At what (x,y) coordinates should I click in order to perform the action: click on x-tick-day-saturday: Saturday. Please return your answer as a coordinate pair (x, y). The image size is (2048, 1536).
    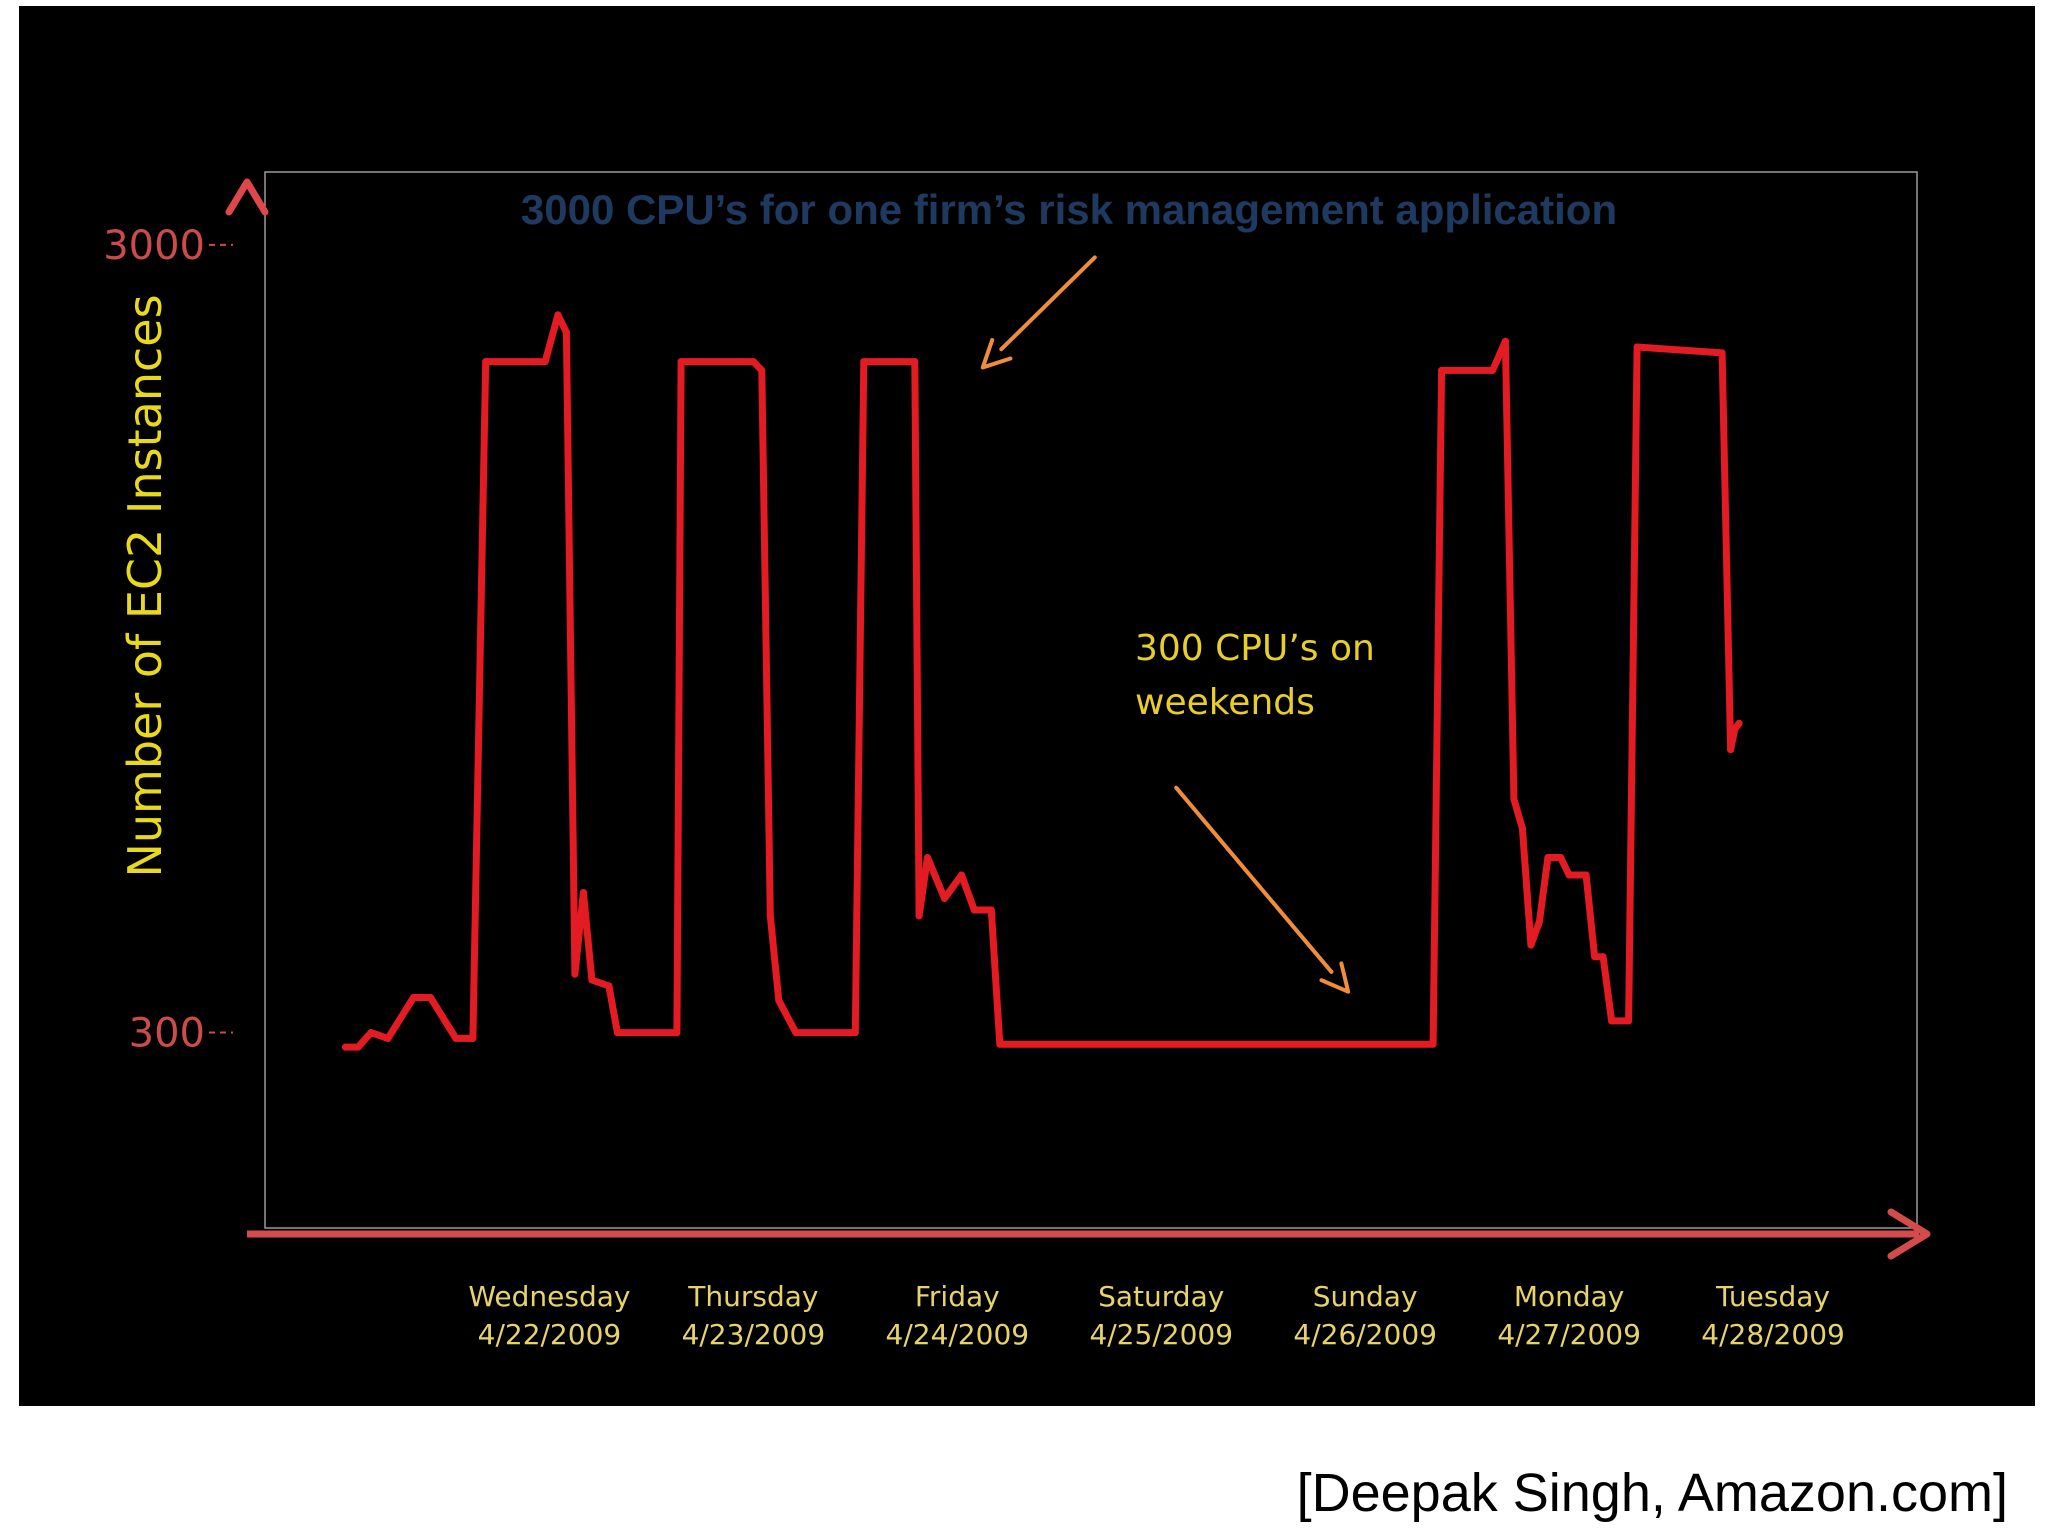
    Looking at the image, I should click on (1161, 1296).